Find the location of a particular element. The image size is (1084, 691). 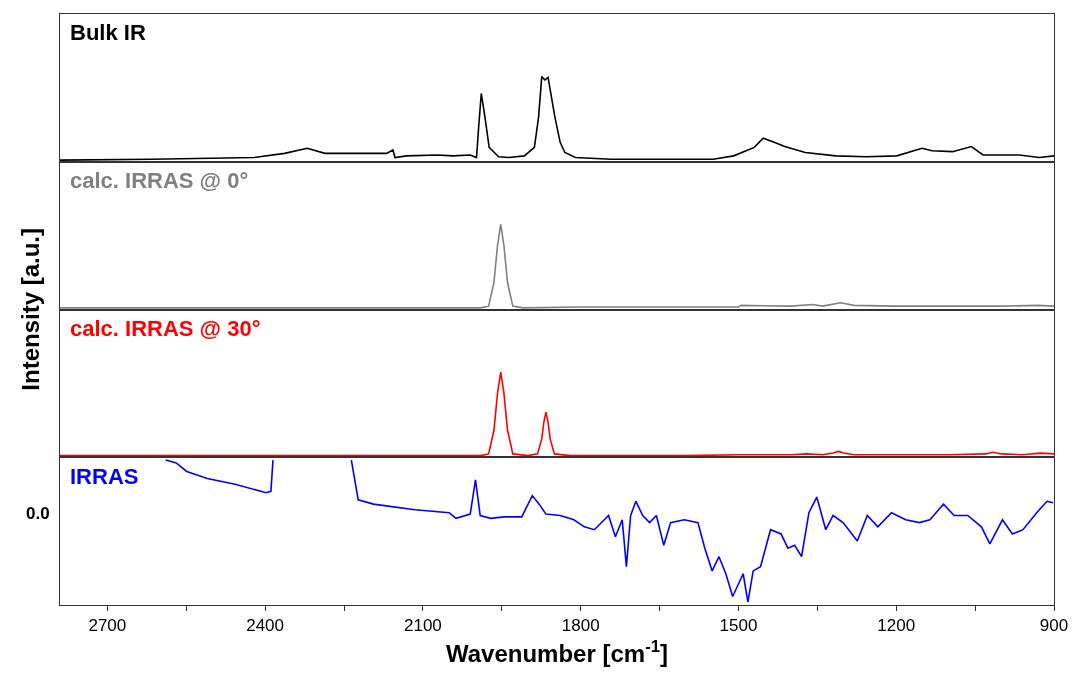

x-tick-label: 2100 is located at coordinates (422, 626).